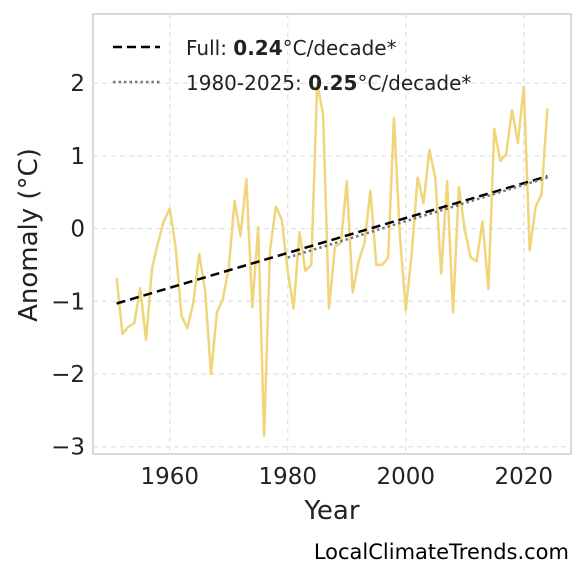 The image size is (585, 580). Describe the element at coordinates (405, 477) in the screenshot. I see `x-tick-label: 2000` at that location.